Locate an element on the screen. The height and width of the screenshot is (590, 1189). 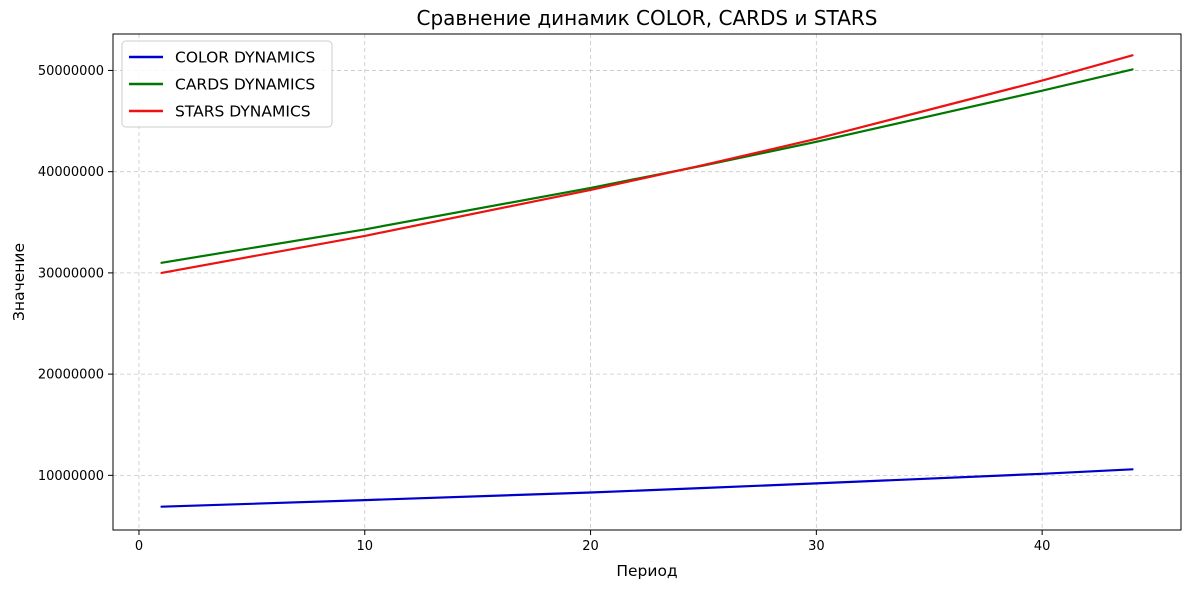
x-axis-ticks: 0 10 20 30 40 is located at coordinates (593, 542).